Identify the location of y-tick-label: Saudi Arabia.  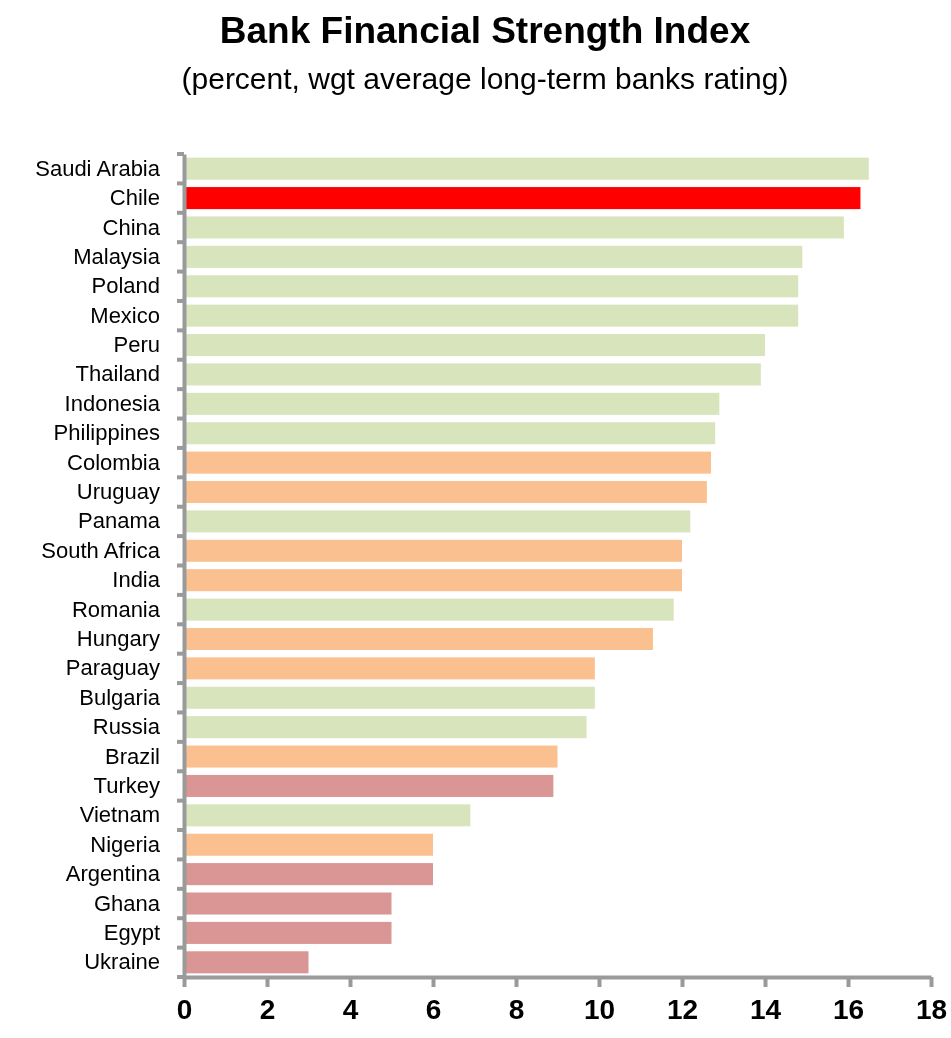
(98, 168).